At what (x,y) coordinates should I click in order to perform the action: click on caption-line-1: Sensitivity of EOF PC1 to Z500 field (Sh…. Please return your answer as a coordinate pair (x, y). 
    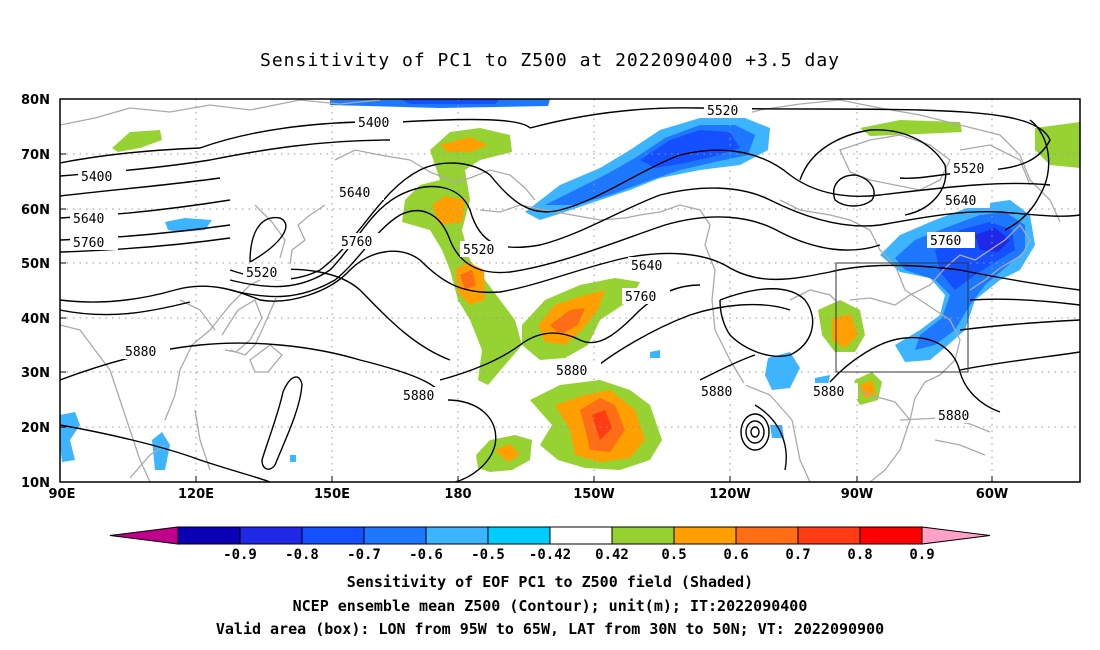
    Looking at the image, I should click on (550, 582).